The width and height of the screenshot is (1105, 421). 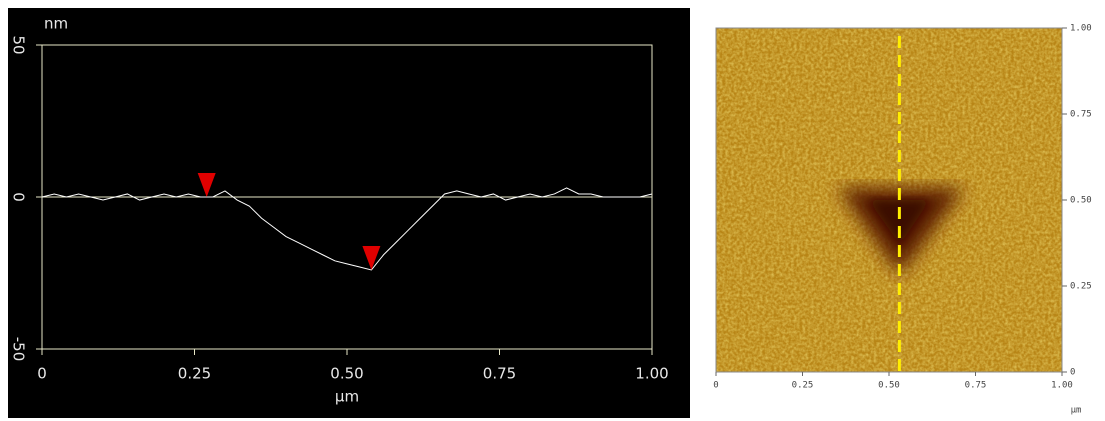 I want to click on indent-core, so click(x=899, y=222).